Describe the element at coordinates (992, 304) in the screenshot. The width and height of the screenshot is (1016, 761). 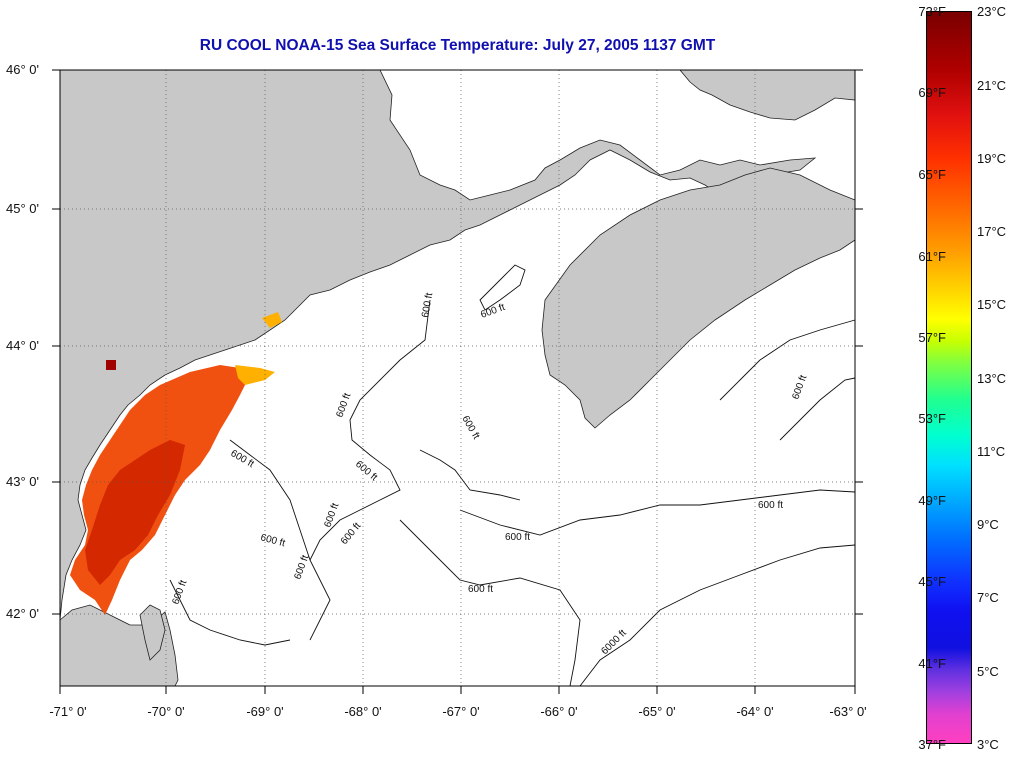
I see `colorbar-celsius-label: 15°C` at that location.